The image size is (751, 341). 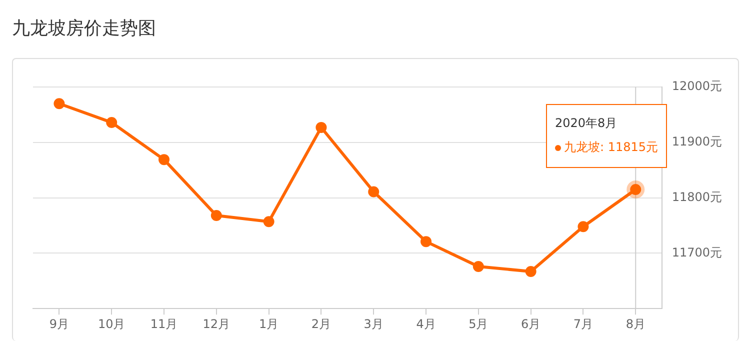 I want to click on x-tick-label: 3月, so click(x=374, y=323).